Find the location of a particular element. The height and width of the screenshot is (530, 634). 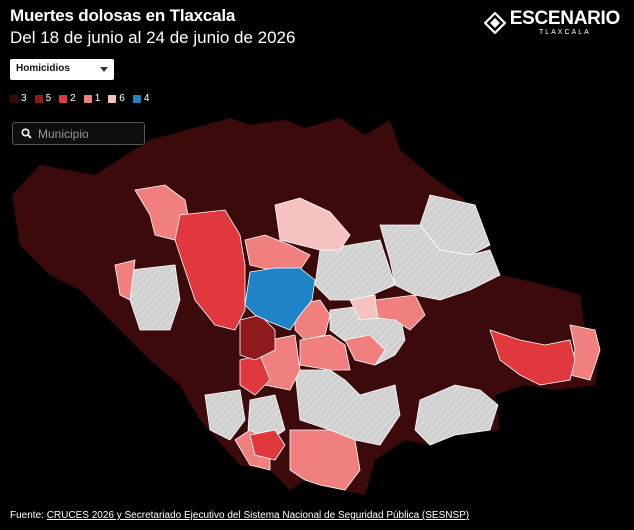

legend: 3 5 2 1 6 4 is located at coordinates (79, 98).